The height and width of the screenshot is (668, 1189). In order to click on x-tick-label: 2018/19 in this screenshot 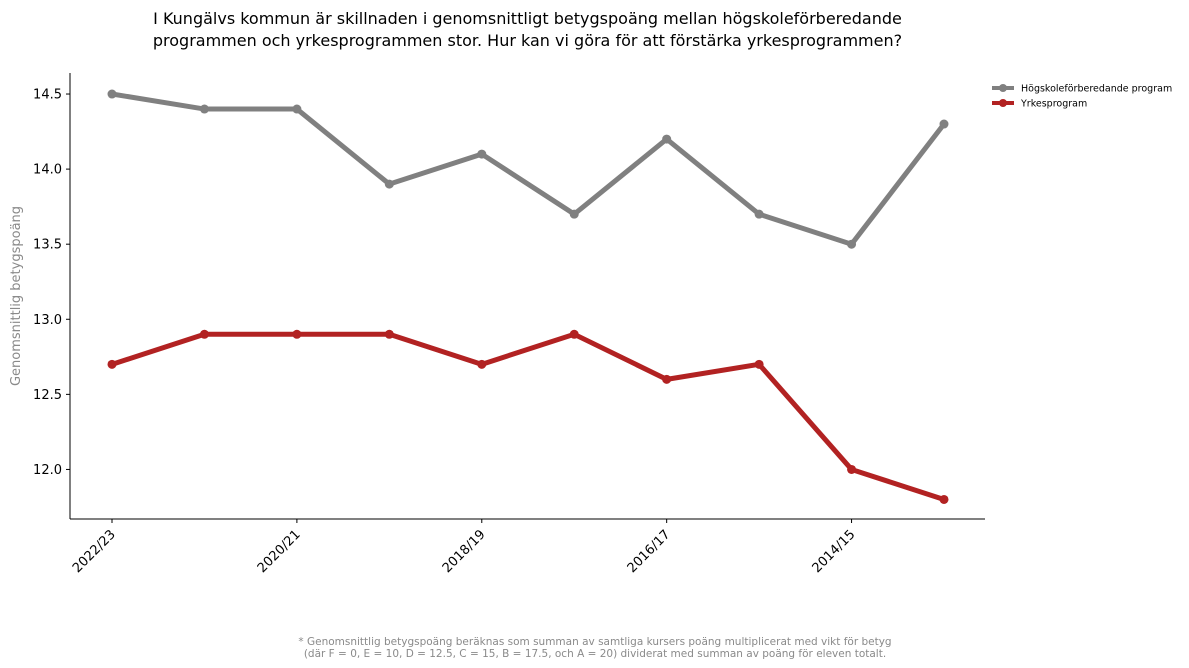, I will do `click(464, 551)`.